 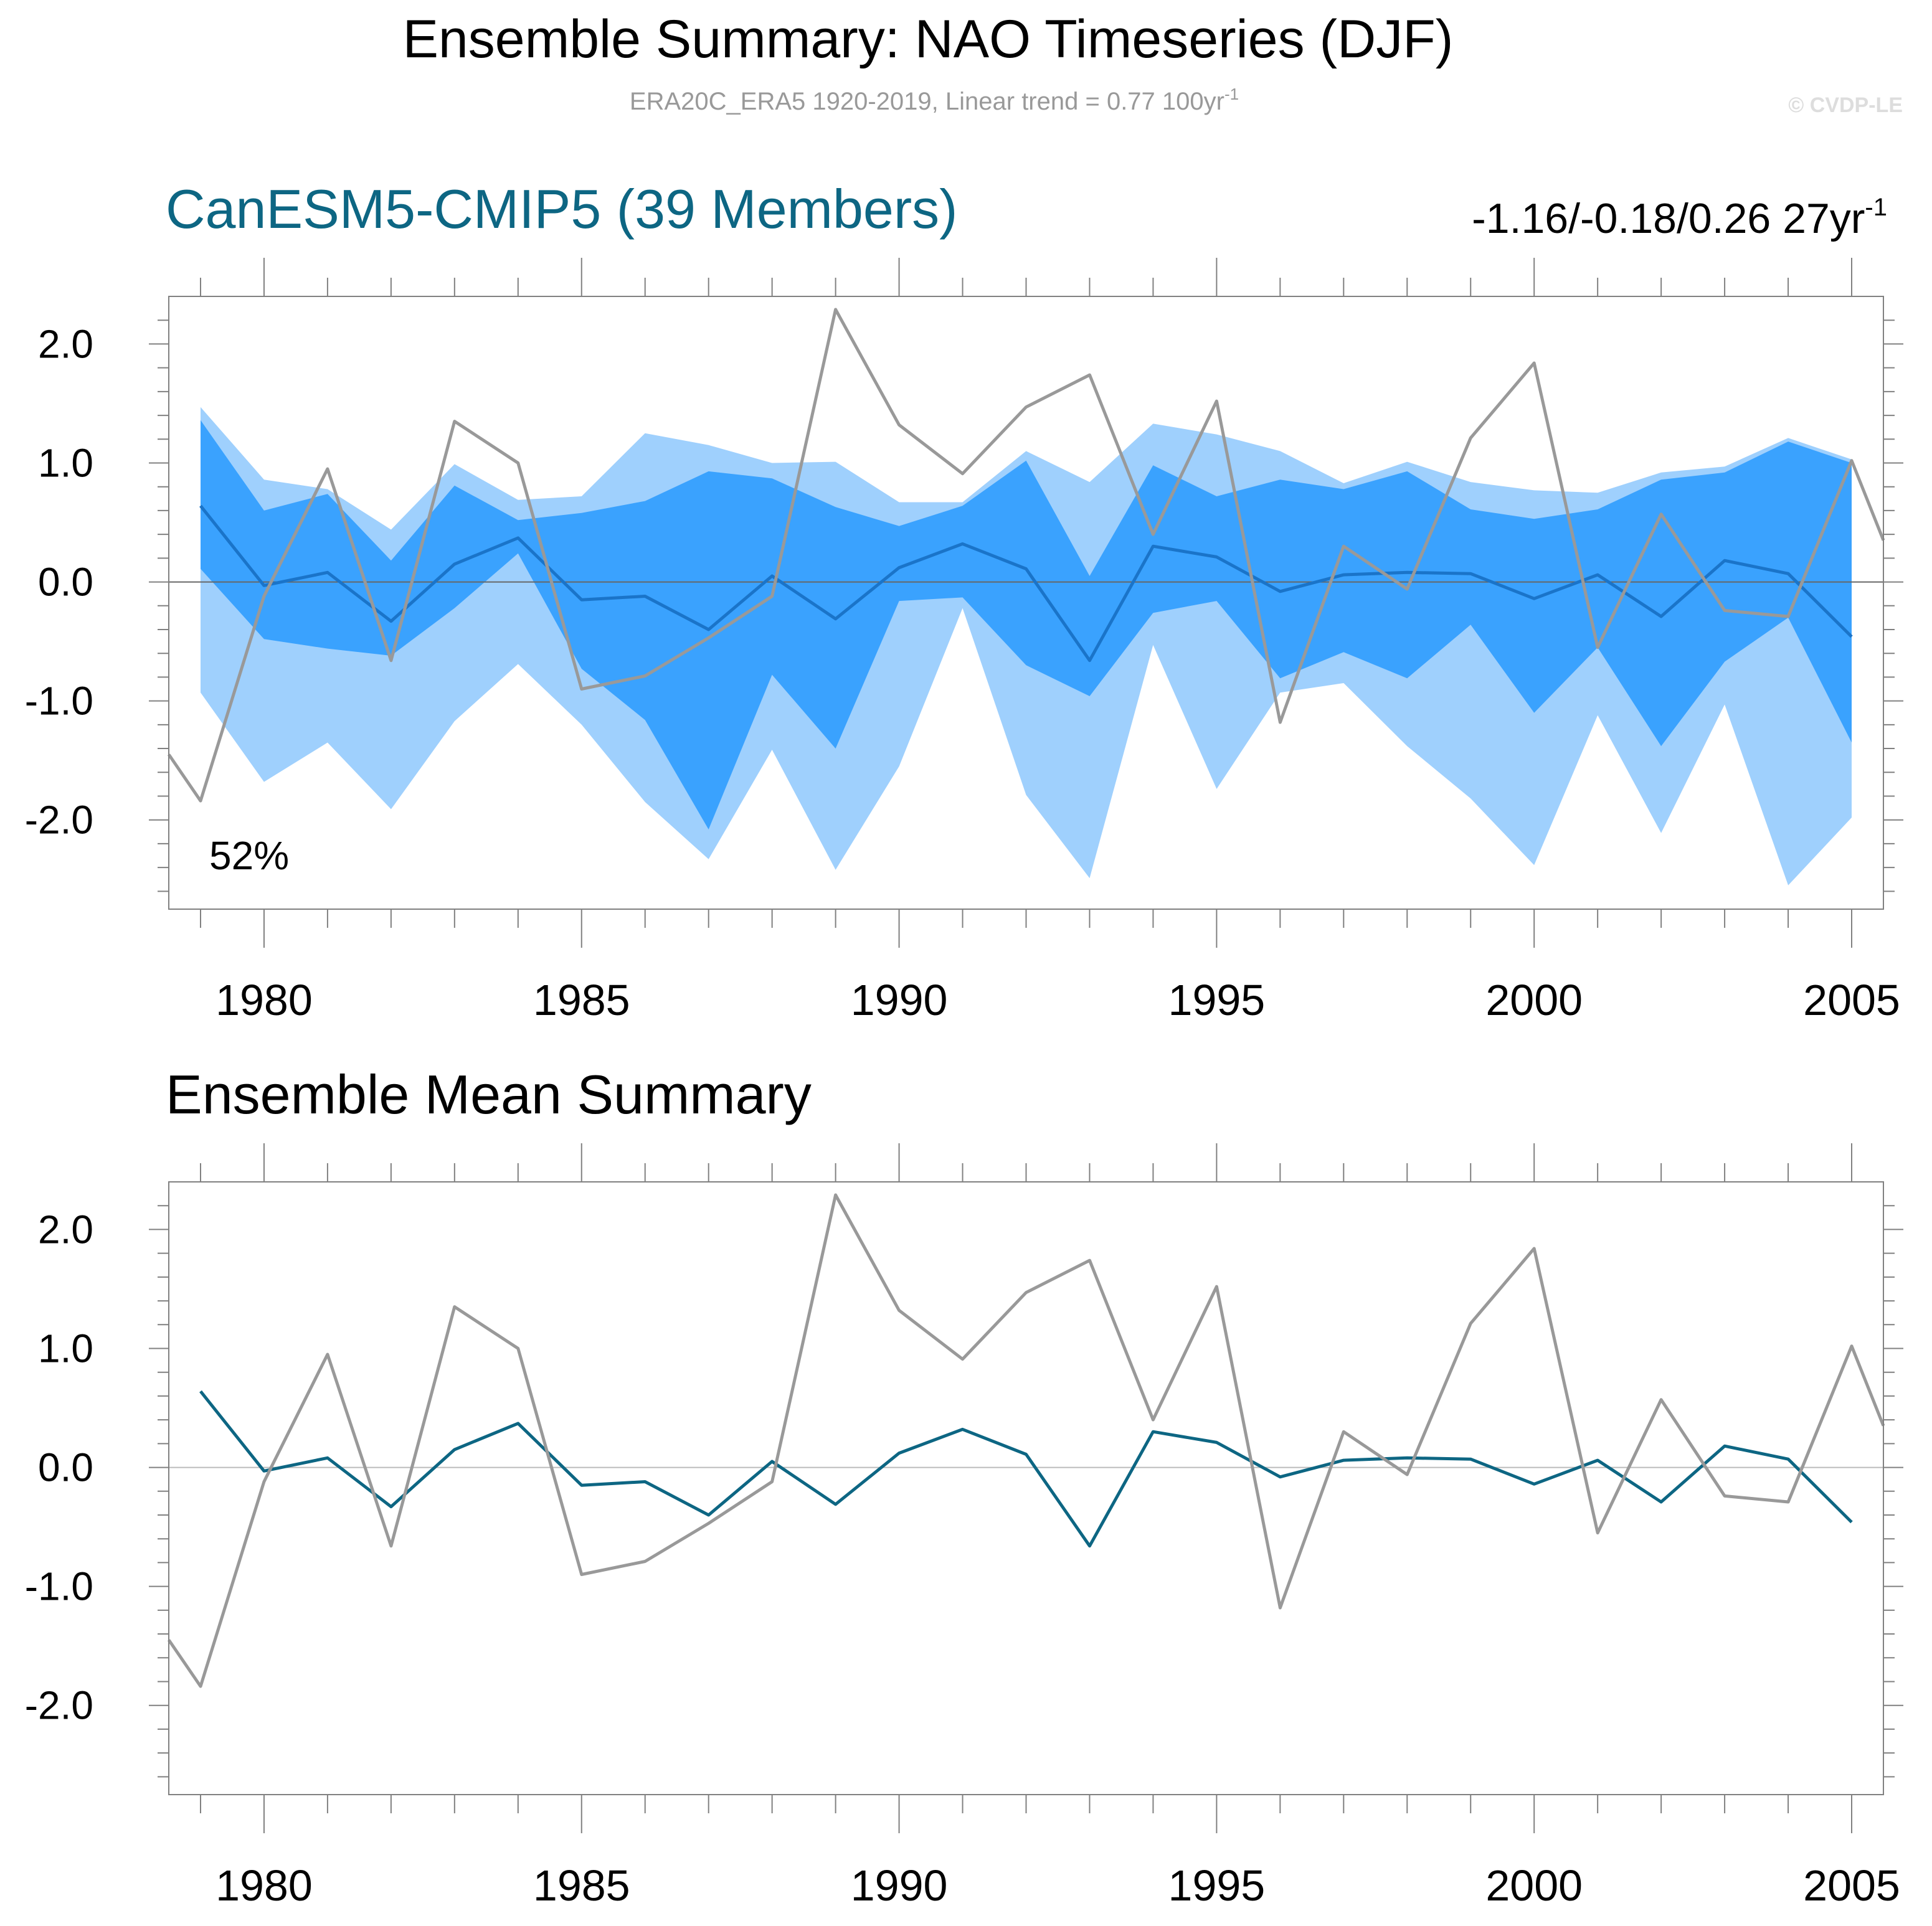 What do you see at coordinates (1876, 207) in the screenshot?
I see `panel-trend-sup: -1` at bounding box center [1876, 207].